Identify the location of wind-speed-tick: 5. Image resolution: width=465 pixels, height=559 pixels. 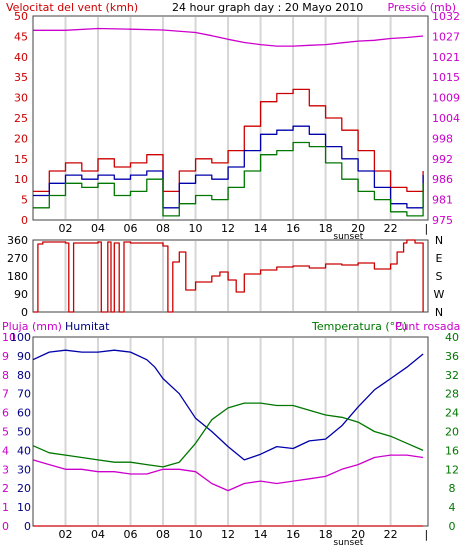
(24, 200).